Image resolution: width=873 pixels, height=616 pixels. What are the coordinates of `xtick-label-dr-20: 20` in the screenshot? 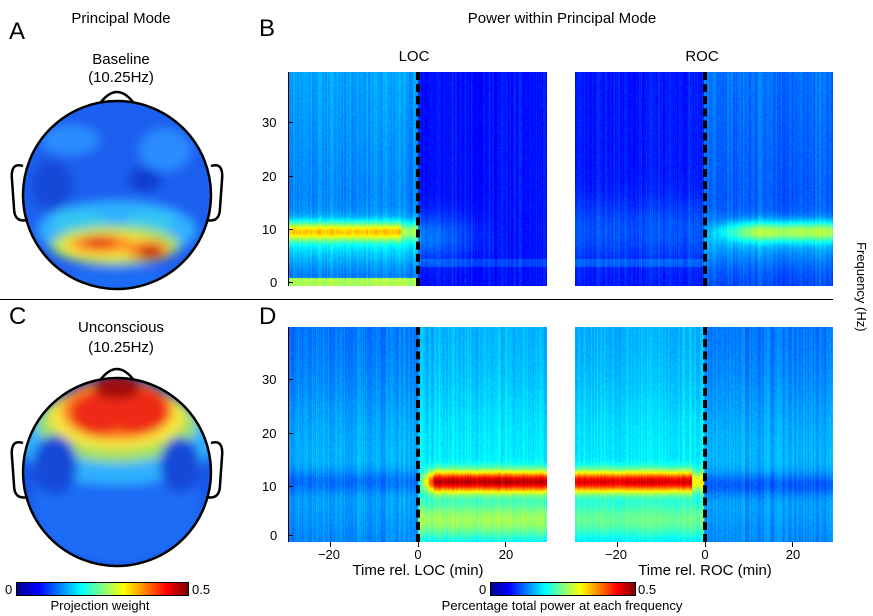 It's located at (793, 554).